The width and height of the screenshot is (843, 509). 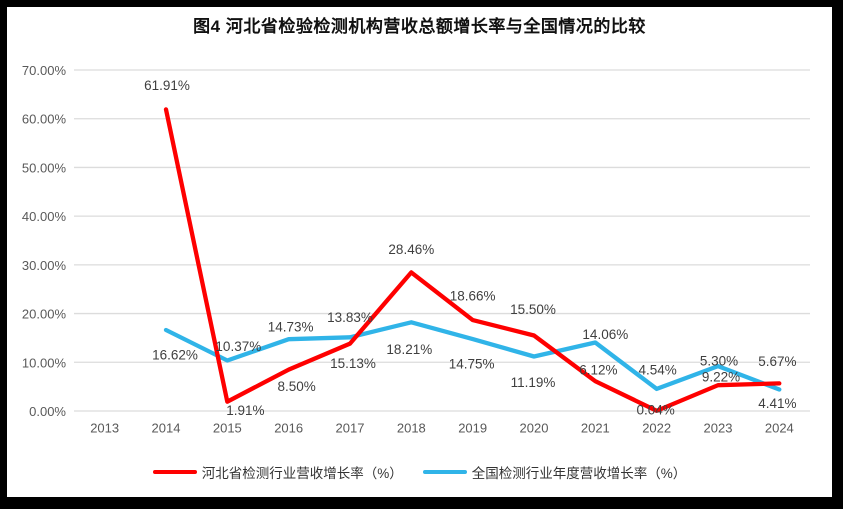 What do you see at coordinates (302, 473) in the screenshot?
I see `legend-label-hebei: 河北省检测行业营收增长率（%）` at bounding box center [302, 473].